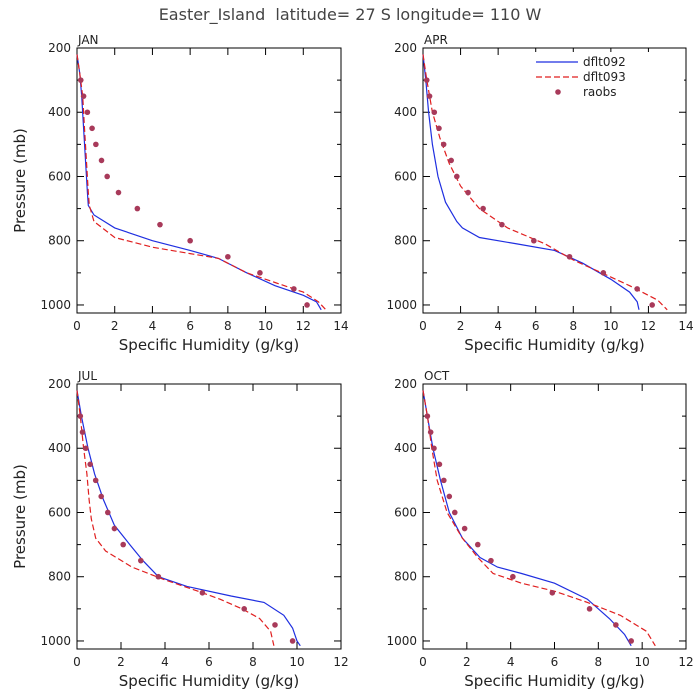  Describe the element at coordinates (423, 662) in the screenshot. I see `panel-oct-xtick-label: 0` at that location.